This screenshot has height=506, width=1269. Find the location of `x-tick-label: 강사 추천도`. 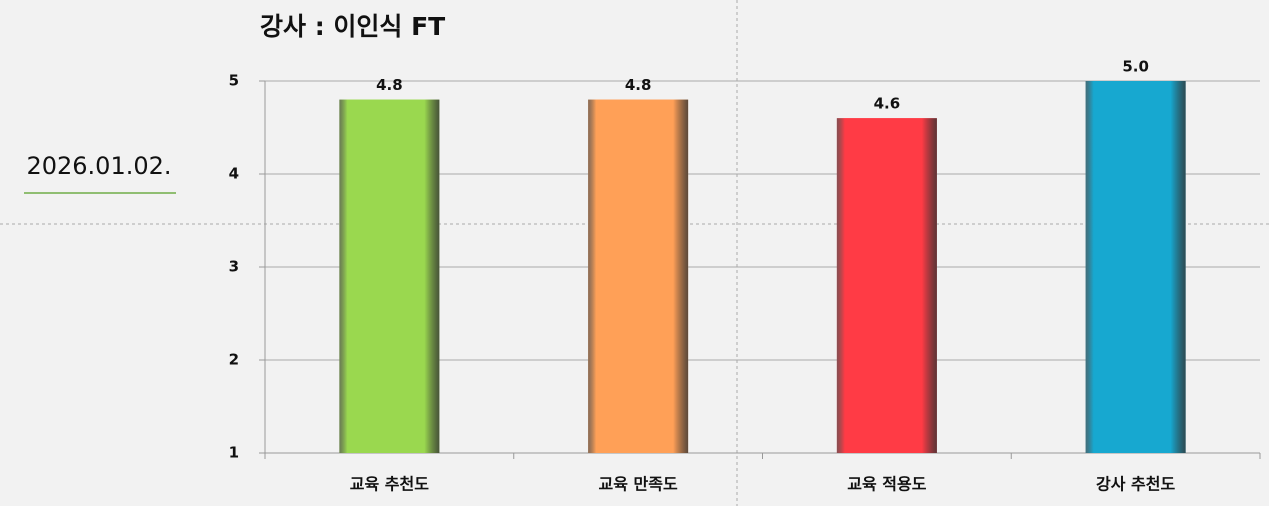

x-tick-label: 강사 추천도 is located at coordinates (1135, 484).